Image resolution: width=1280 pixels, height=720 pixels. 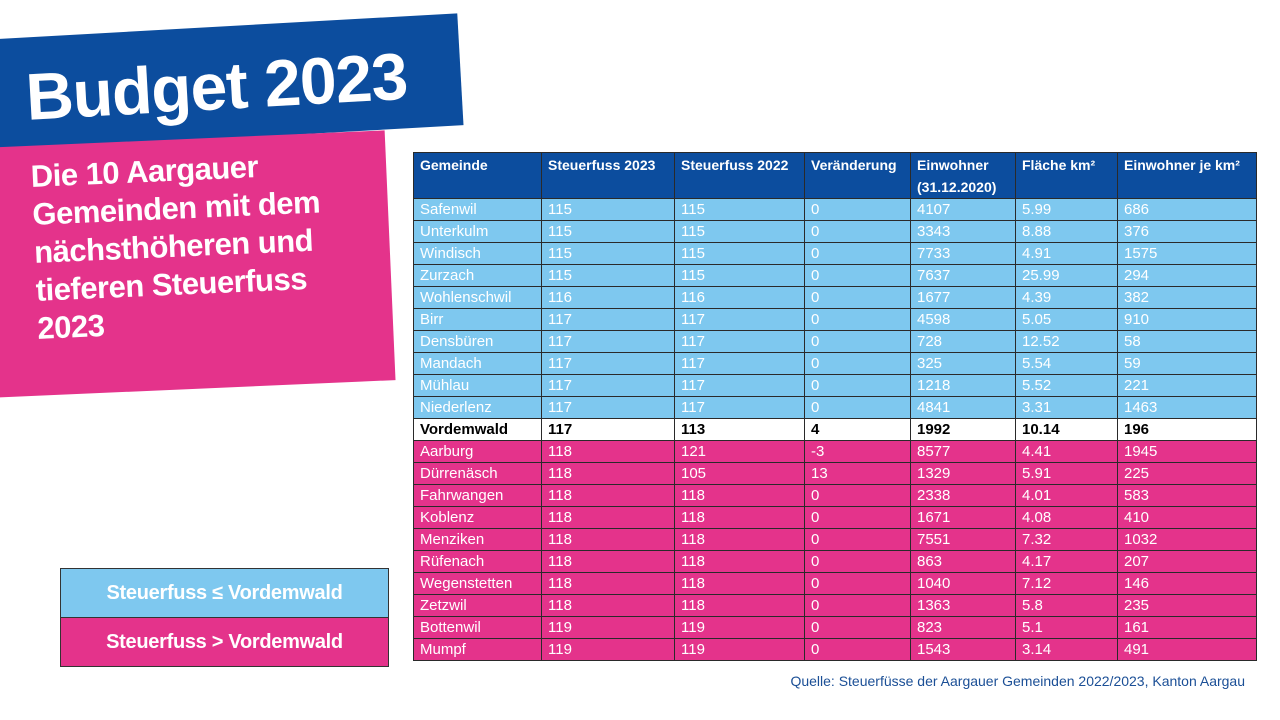 I want to click on header-steuerfuss-2023: Steuerfuss 2023, so click(x=608, y=175).